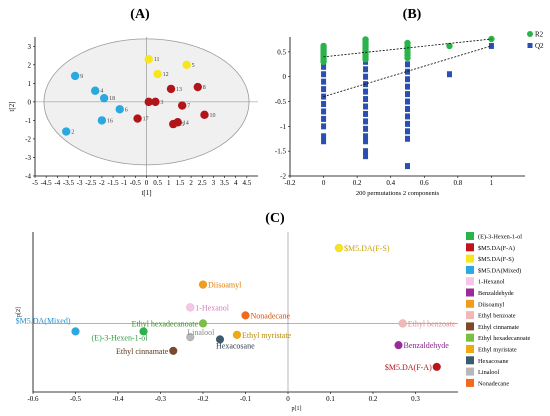  I want to click on y-tick-label: 0, so click(285, 77).